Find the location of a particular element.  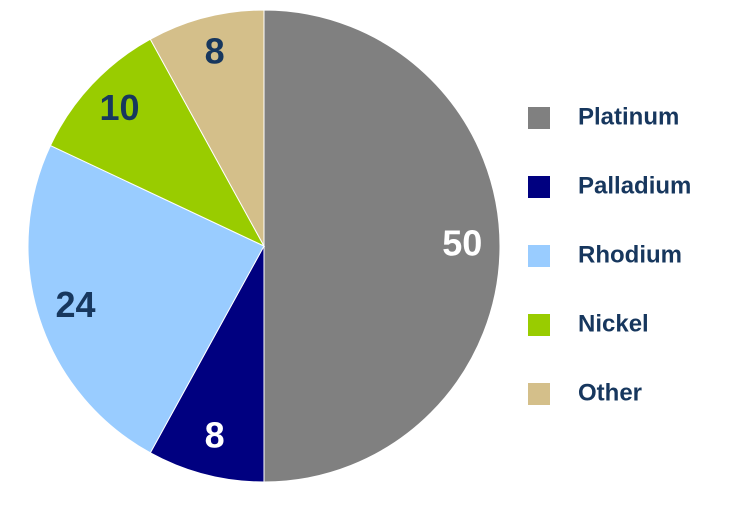

data-label: 10 is located at coordinates (119, 107).